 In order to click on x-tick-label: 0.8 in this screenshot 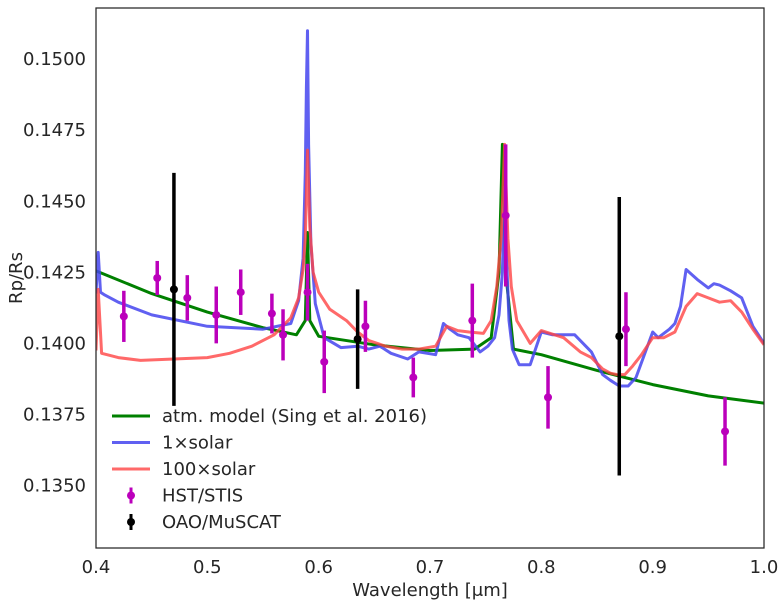, I will do `click(541, 567)`.